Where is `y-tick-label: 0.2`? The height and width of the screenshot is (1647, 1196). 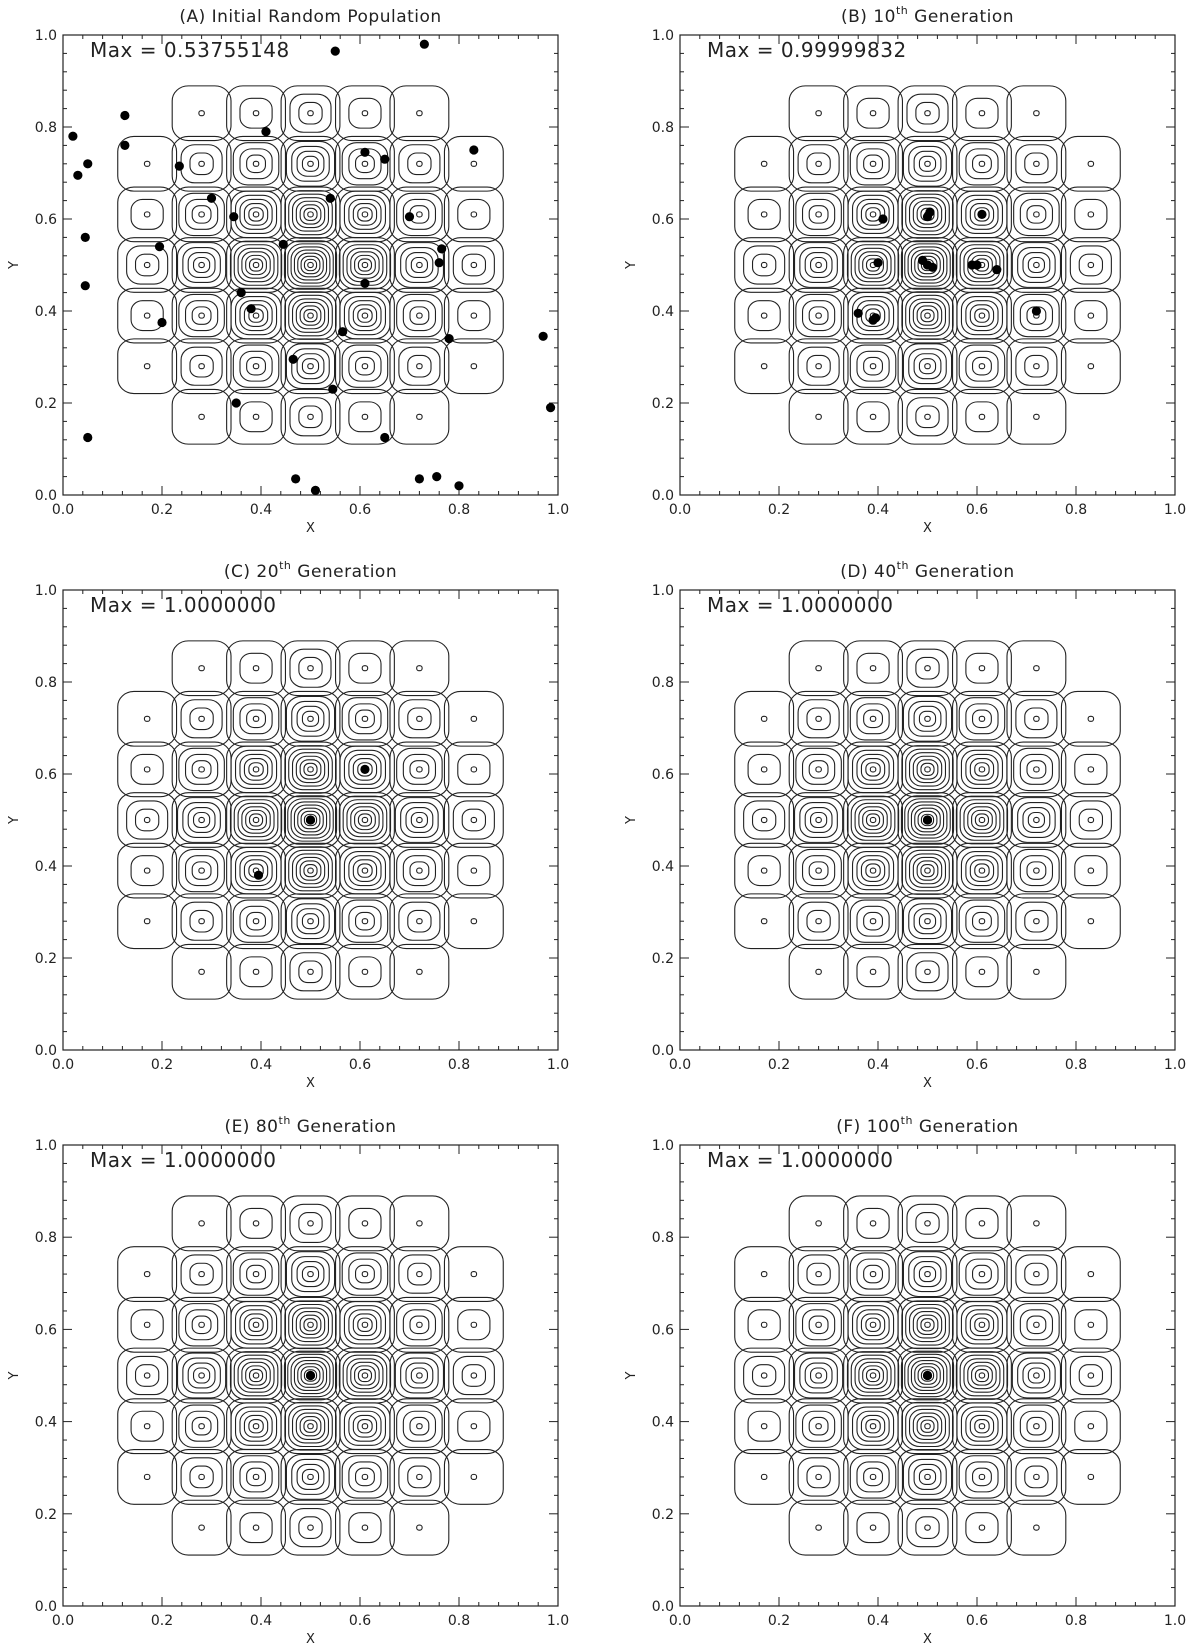
y-tick-label: 0.2 is located at coordinates (46, 959).